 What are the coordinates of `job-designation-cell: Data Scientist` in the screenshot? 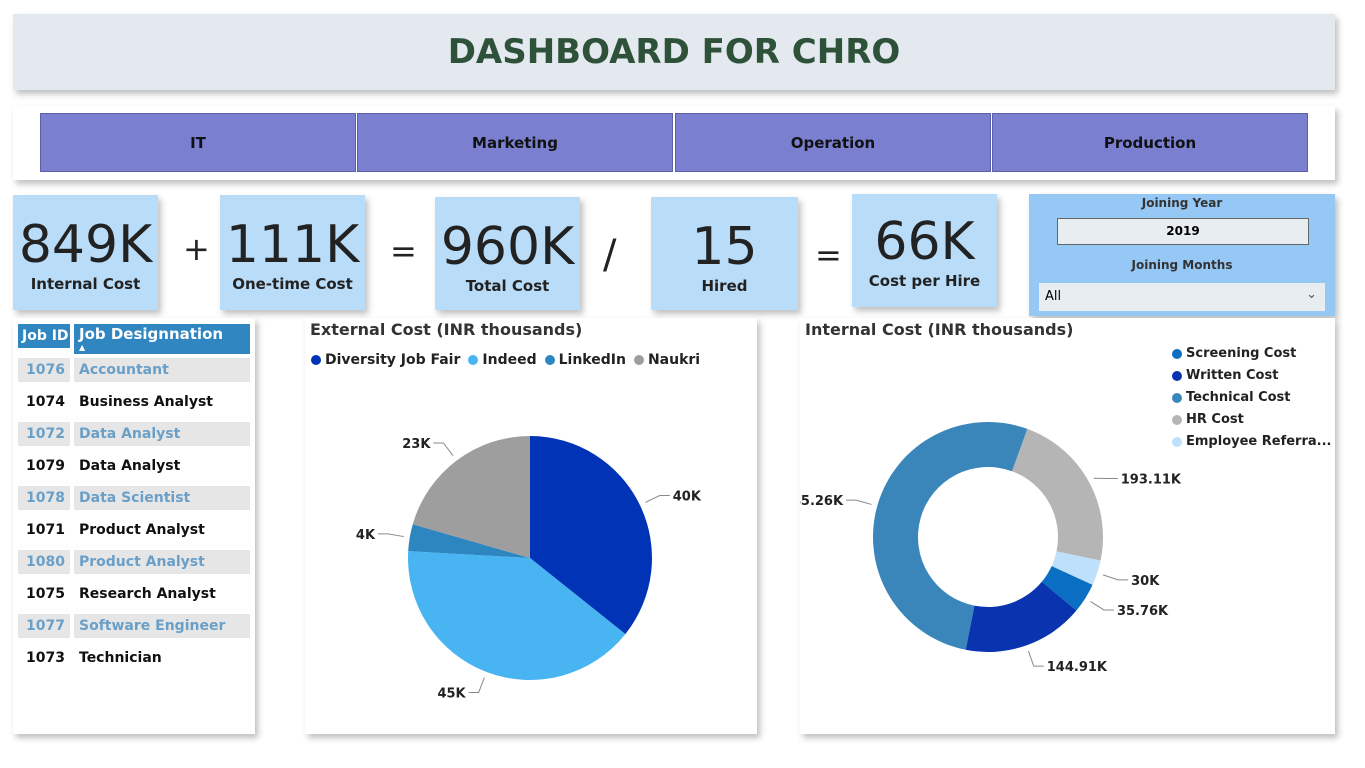 It's located at (162, 498).